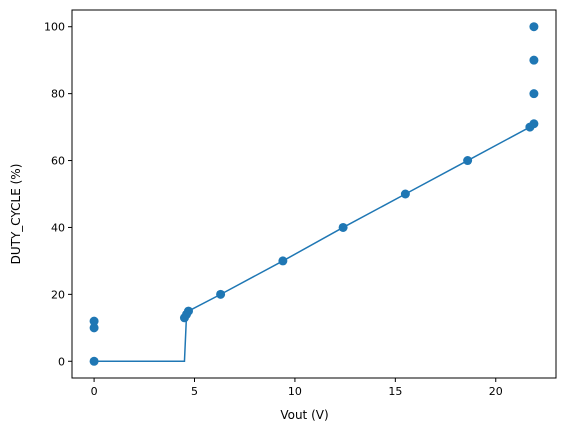 Image resolution: width=572 pixels, height=432 pixels. What do you see at coordinates (295, 391) in the screenshot?
I see `x-tick-label: 10` at bounding box center [295, 391].